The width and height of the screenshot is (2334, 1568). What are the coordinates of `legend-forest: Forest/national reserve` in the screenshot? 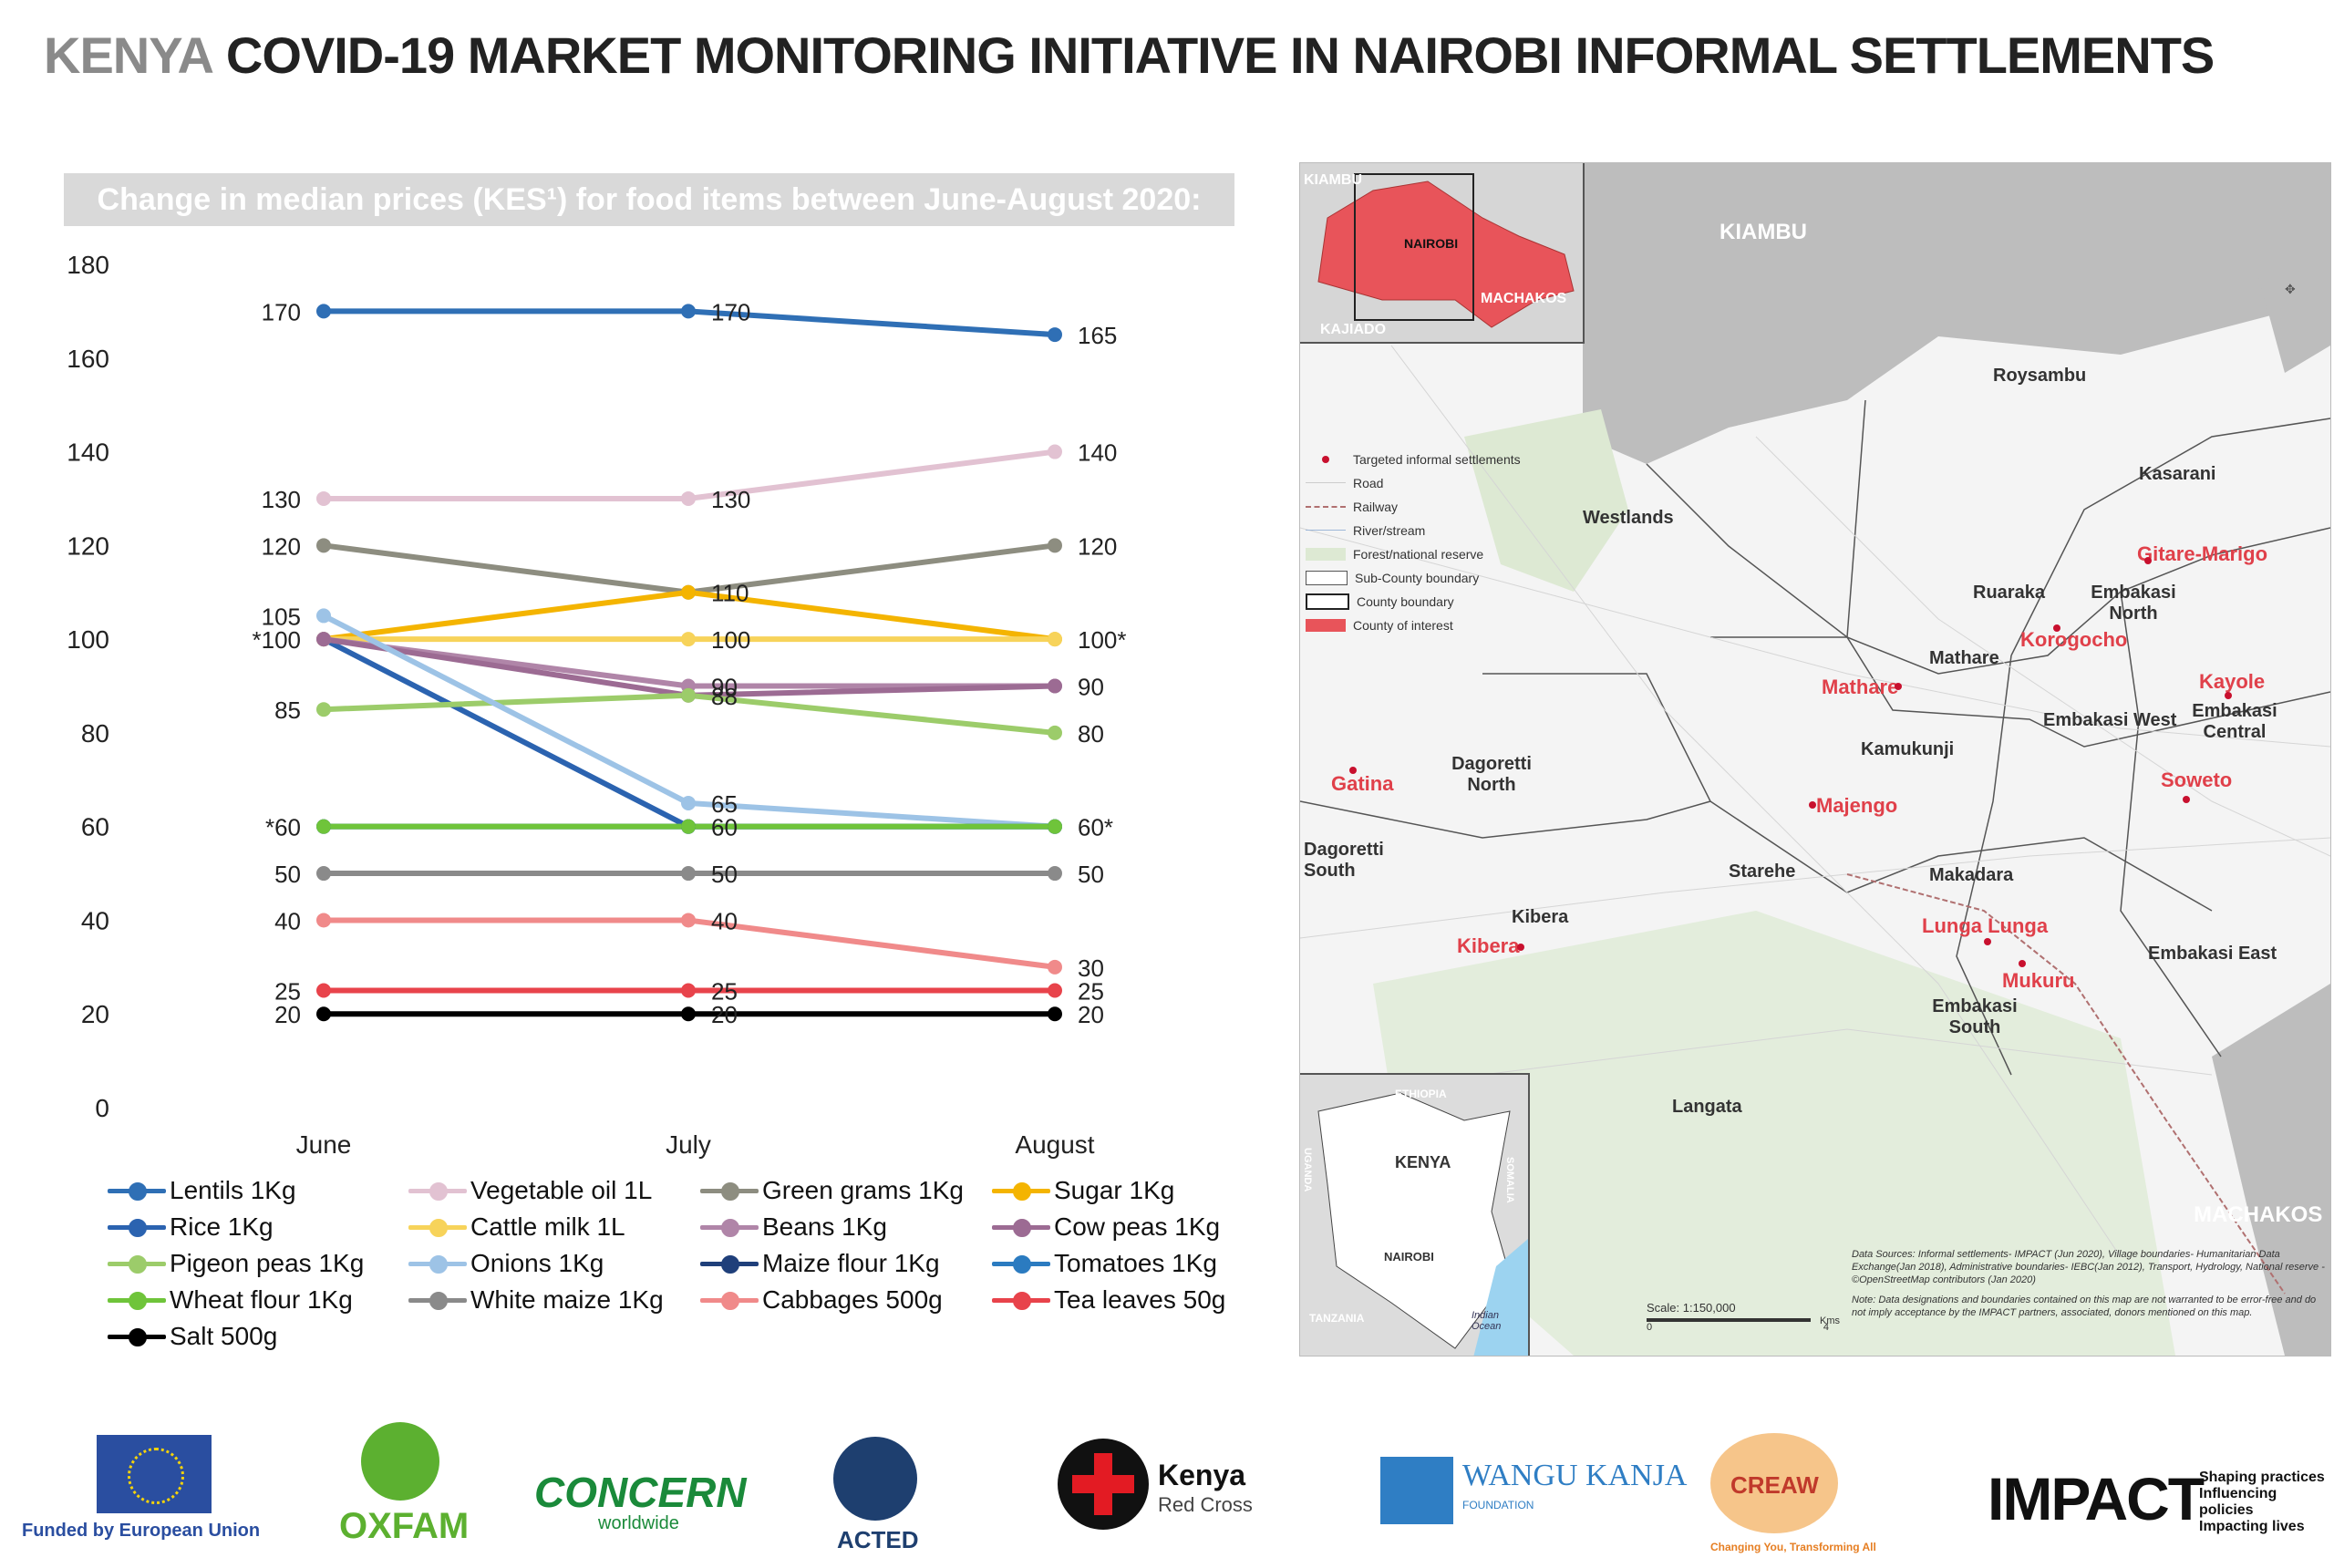 It's located at (1418, 554).